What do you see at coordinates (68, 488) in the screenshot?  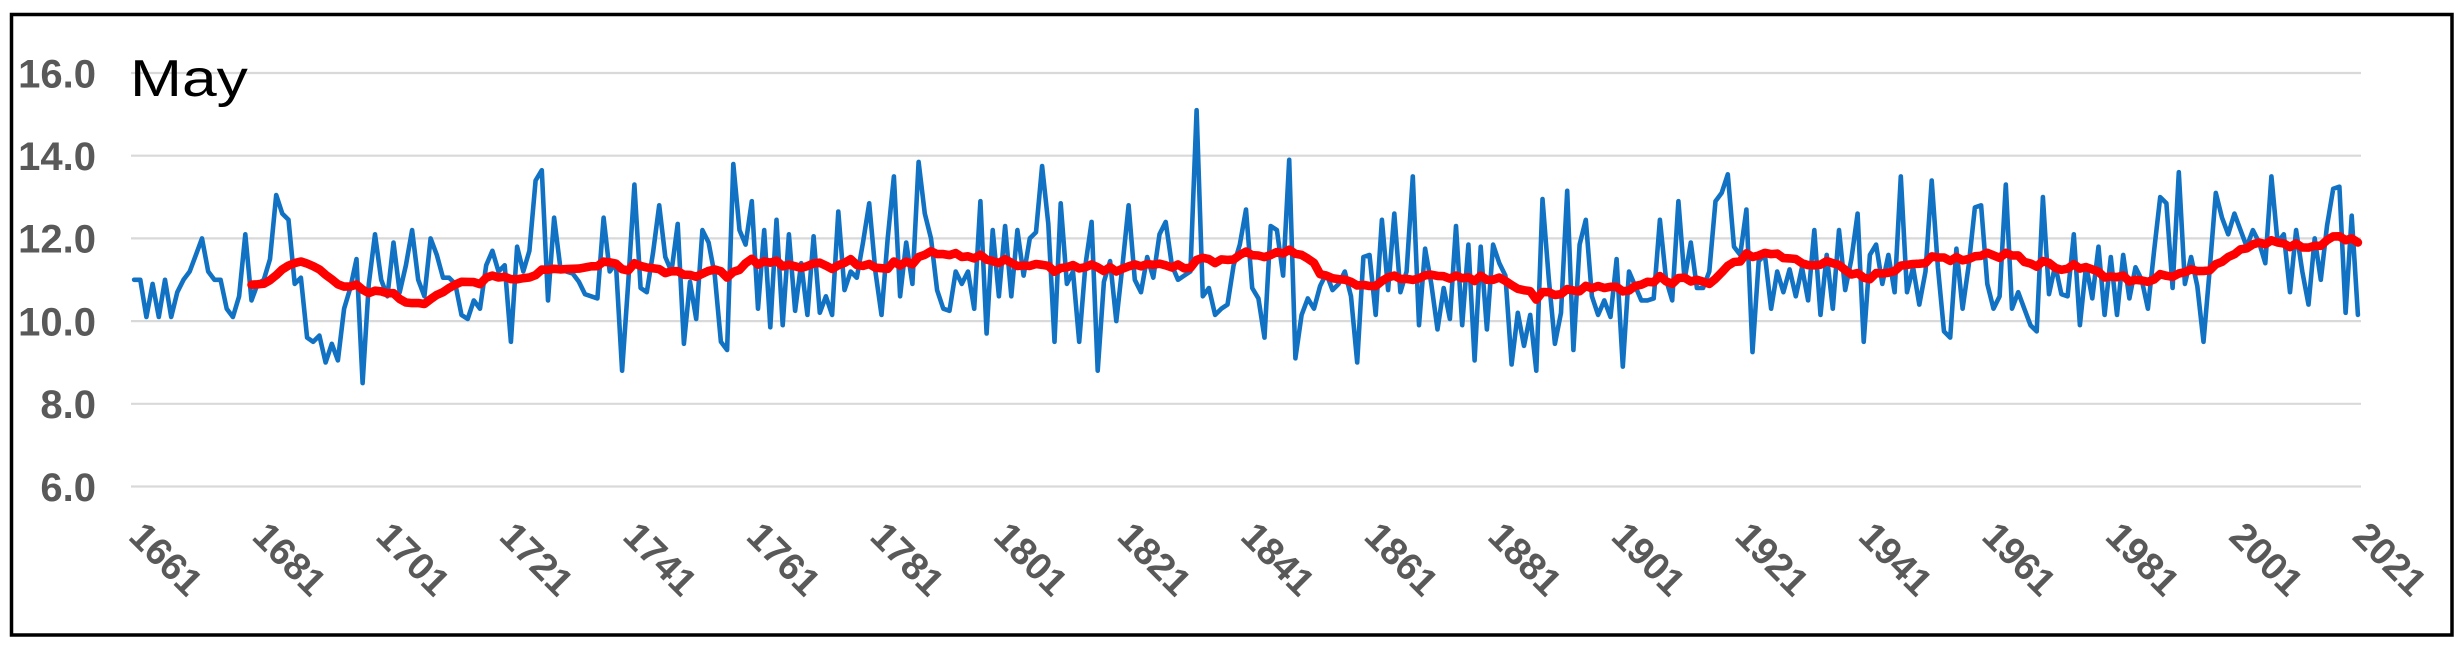 I see `svg-text: 6.0` at bounding box center [68, 488].